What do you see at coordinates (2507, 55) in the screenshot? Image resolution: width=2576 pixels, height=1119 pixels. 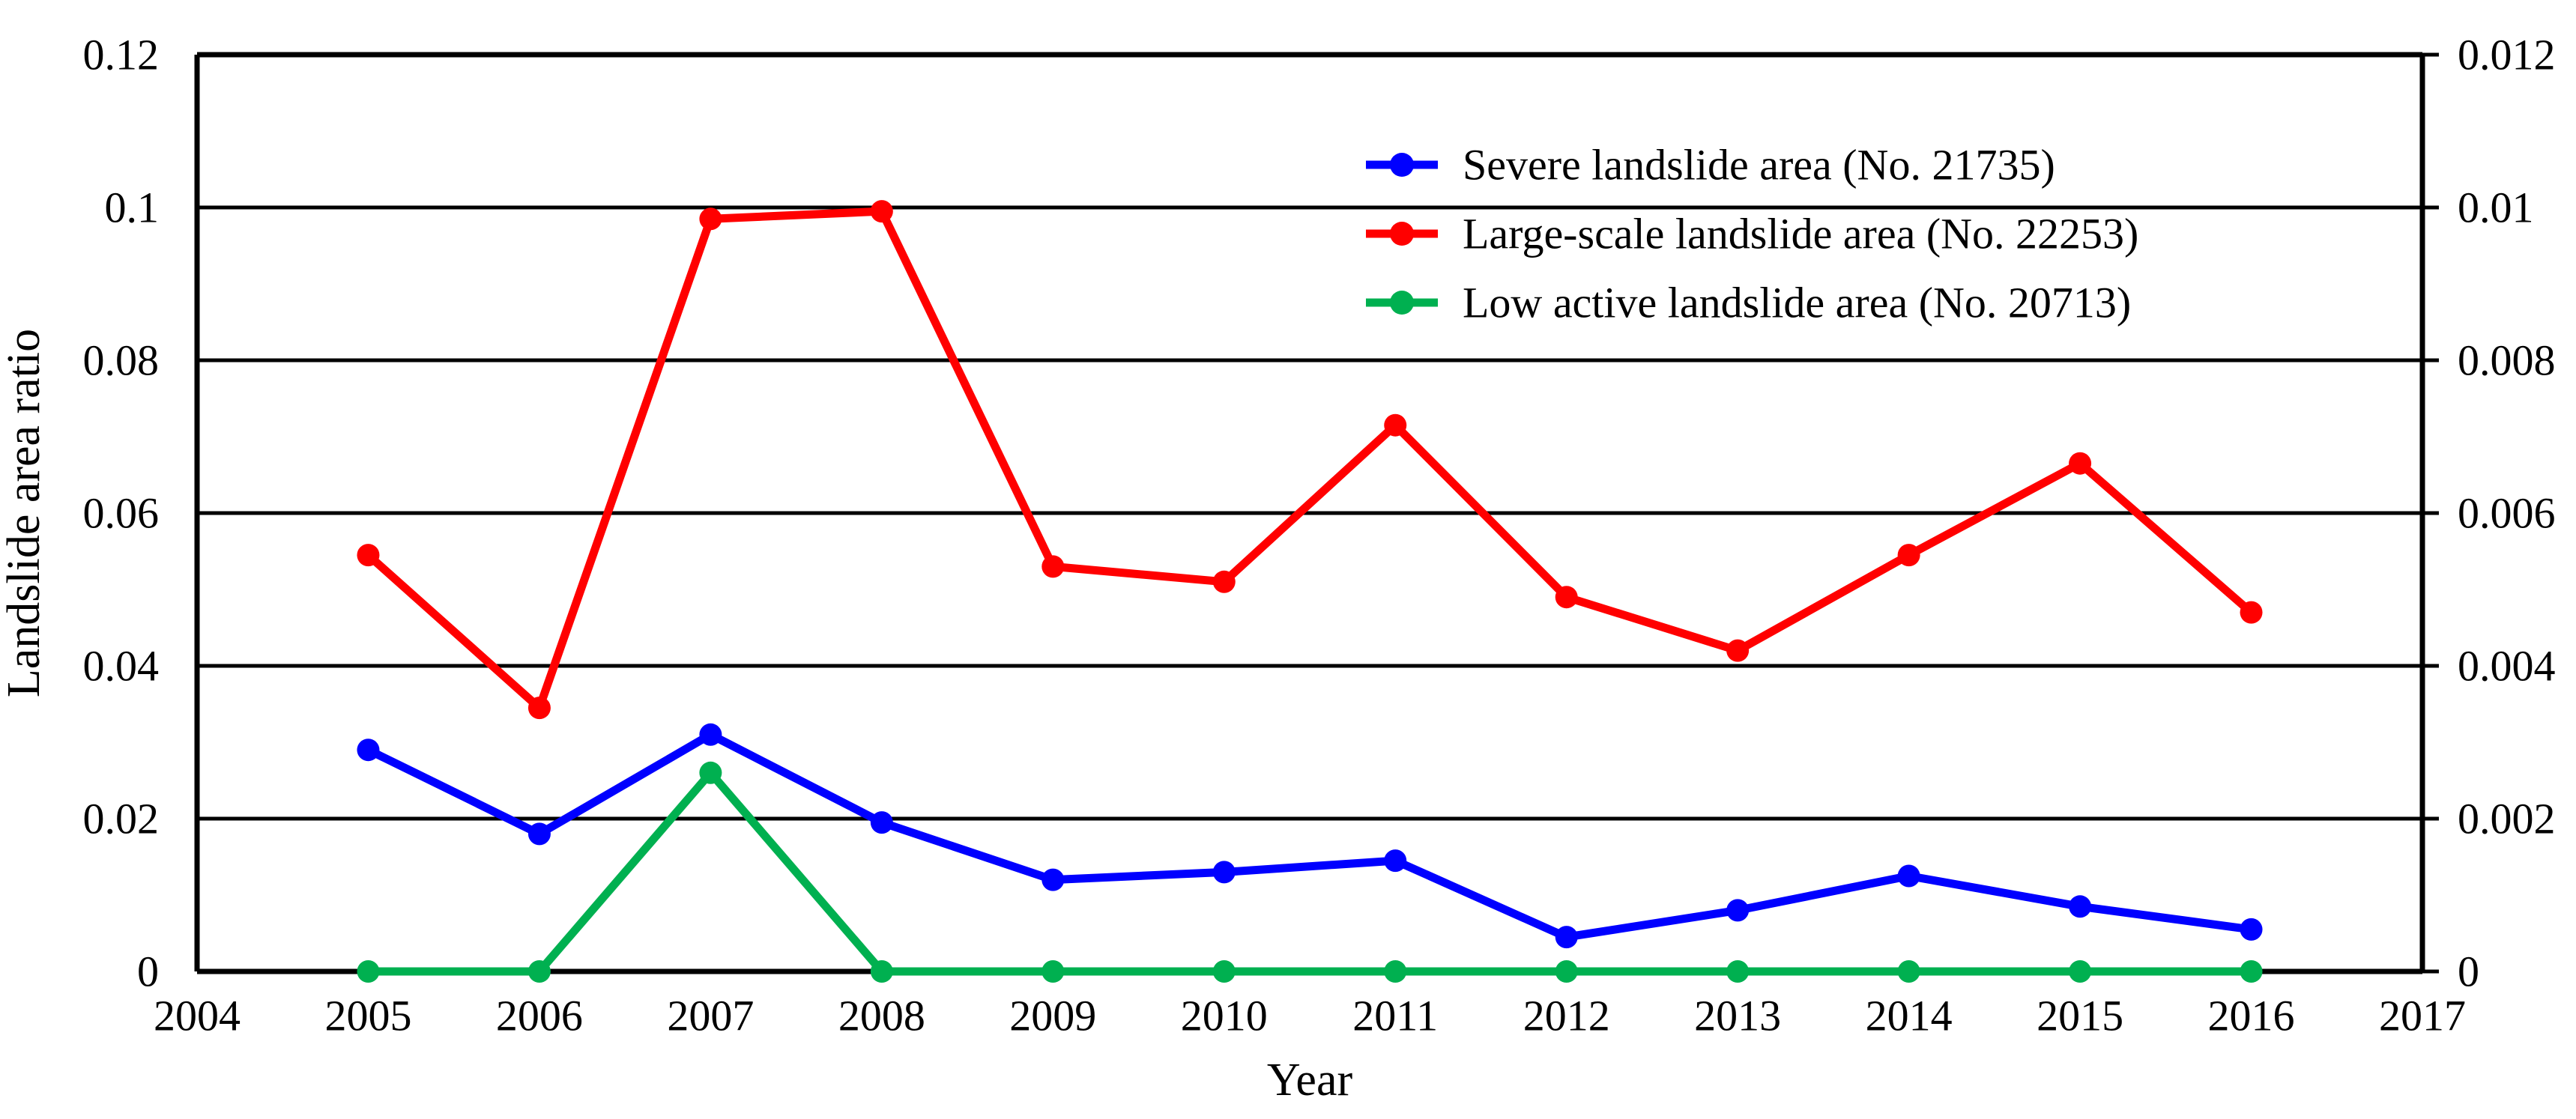 I see `right-axis-tick-label: 0.012` at bounding box center [2507, 55].